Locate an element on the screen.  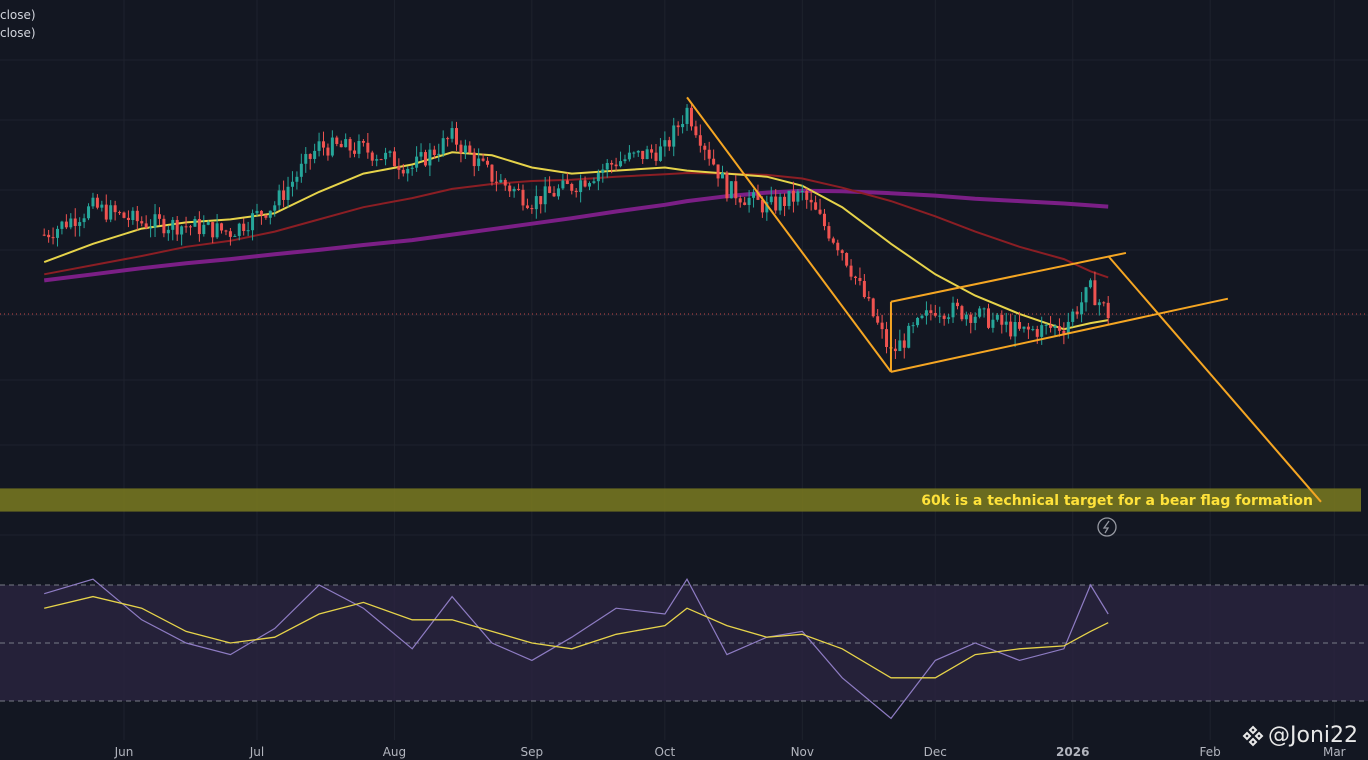
x-tick-label: Oct is located at coordinates (664, 752).